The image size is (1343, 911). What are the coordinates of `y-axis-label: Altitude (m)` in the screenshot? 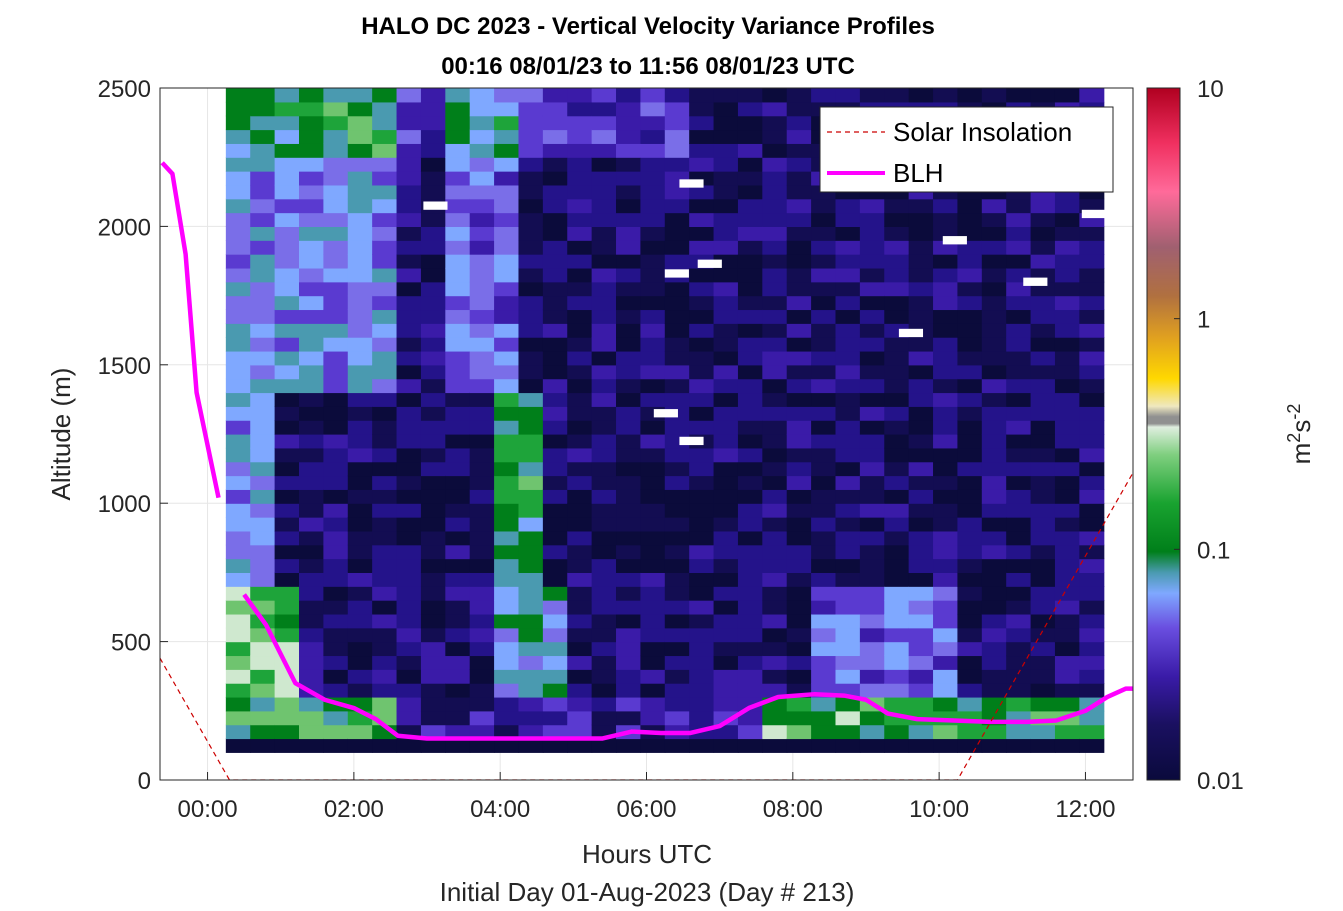 It's located at (61, 434).